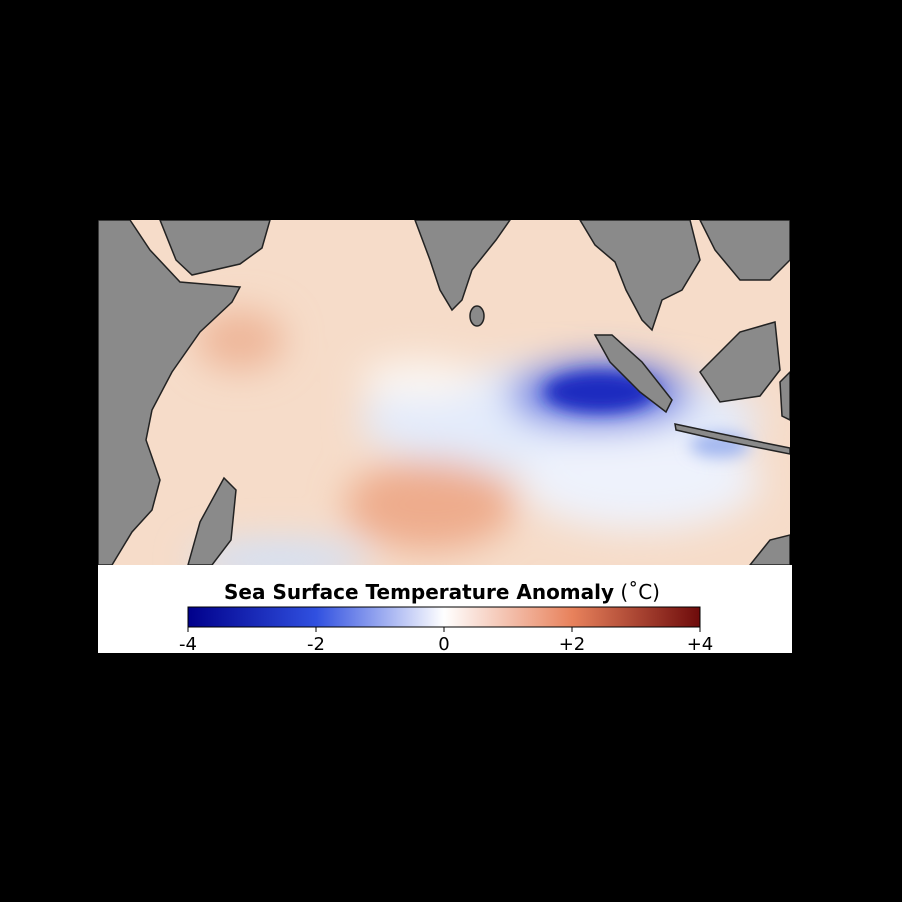 The image size is (902, 902). What do you see at coordinates (640, 592) in the screenshot?
I see `legend-unit: (˚C)` at bounding box center [640, 592].